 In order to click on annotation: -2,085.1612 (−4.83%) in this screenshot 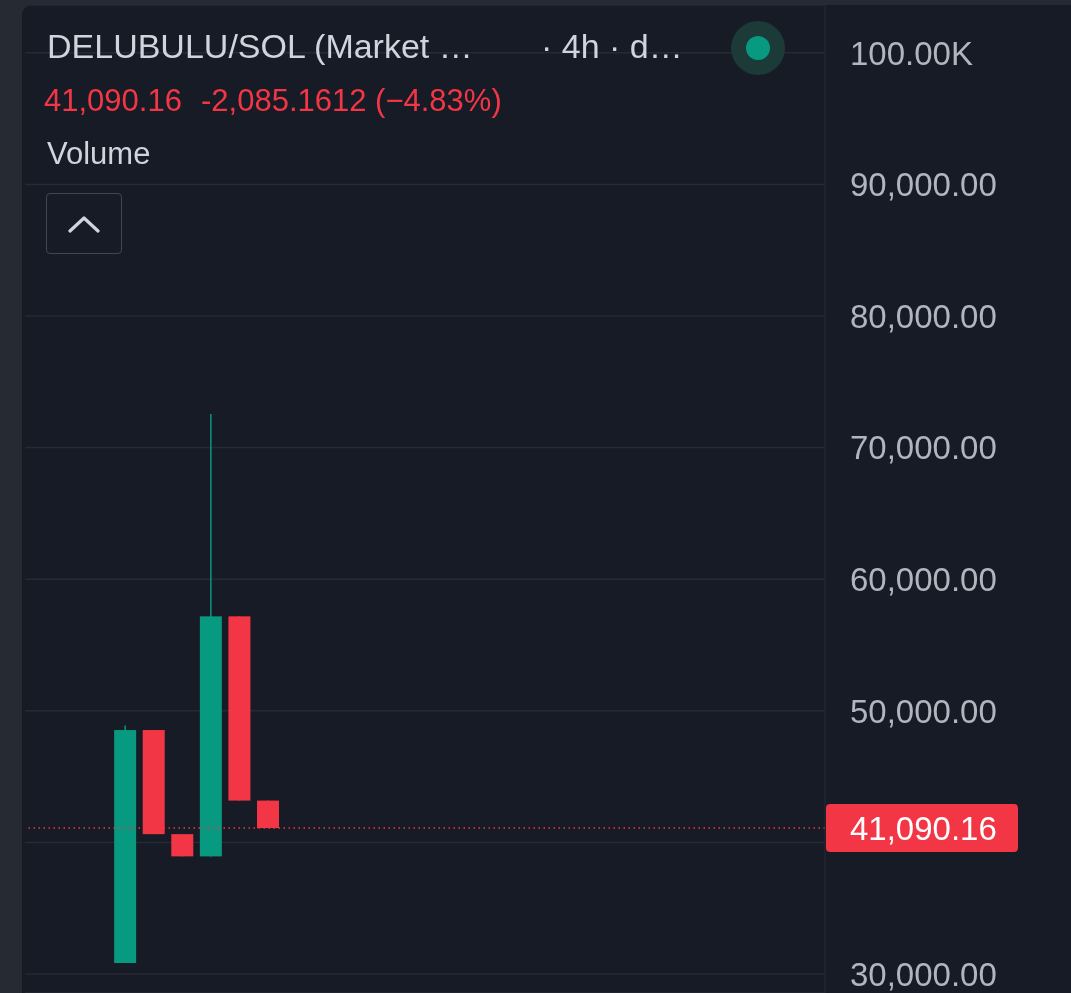, I will do `click(351, 100)`.